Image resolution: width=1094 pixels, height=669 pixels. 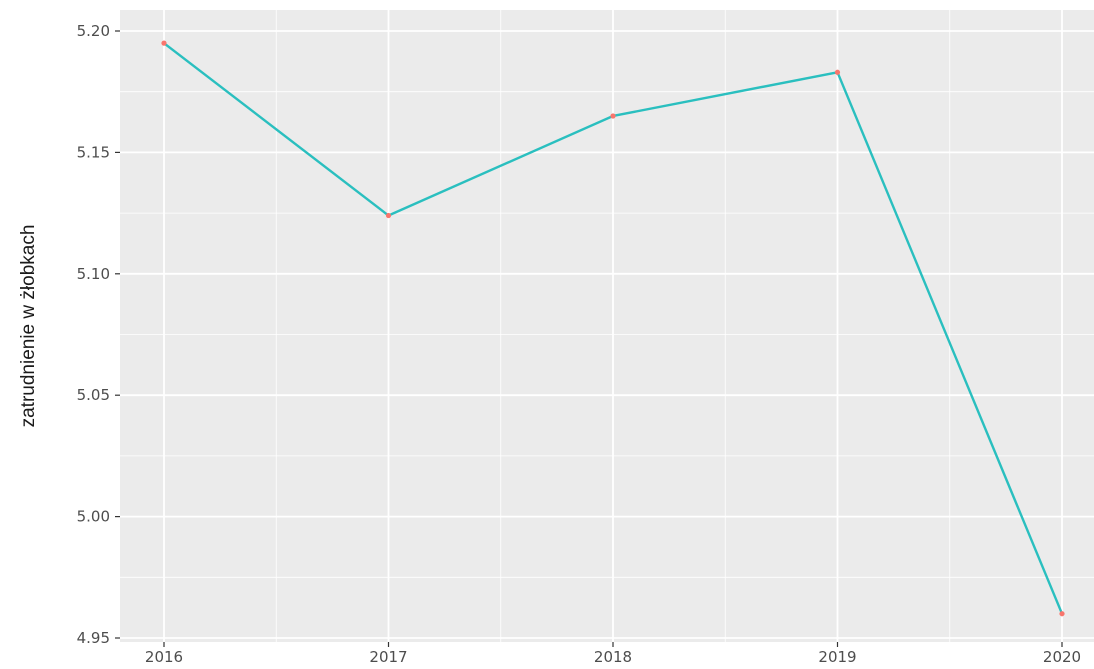 I want to click on y-axis-title: zatrudnienie w żłobkach, so click(x=28, y=326).